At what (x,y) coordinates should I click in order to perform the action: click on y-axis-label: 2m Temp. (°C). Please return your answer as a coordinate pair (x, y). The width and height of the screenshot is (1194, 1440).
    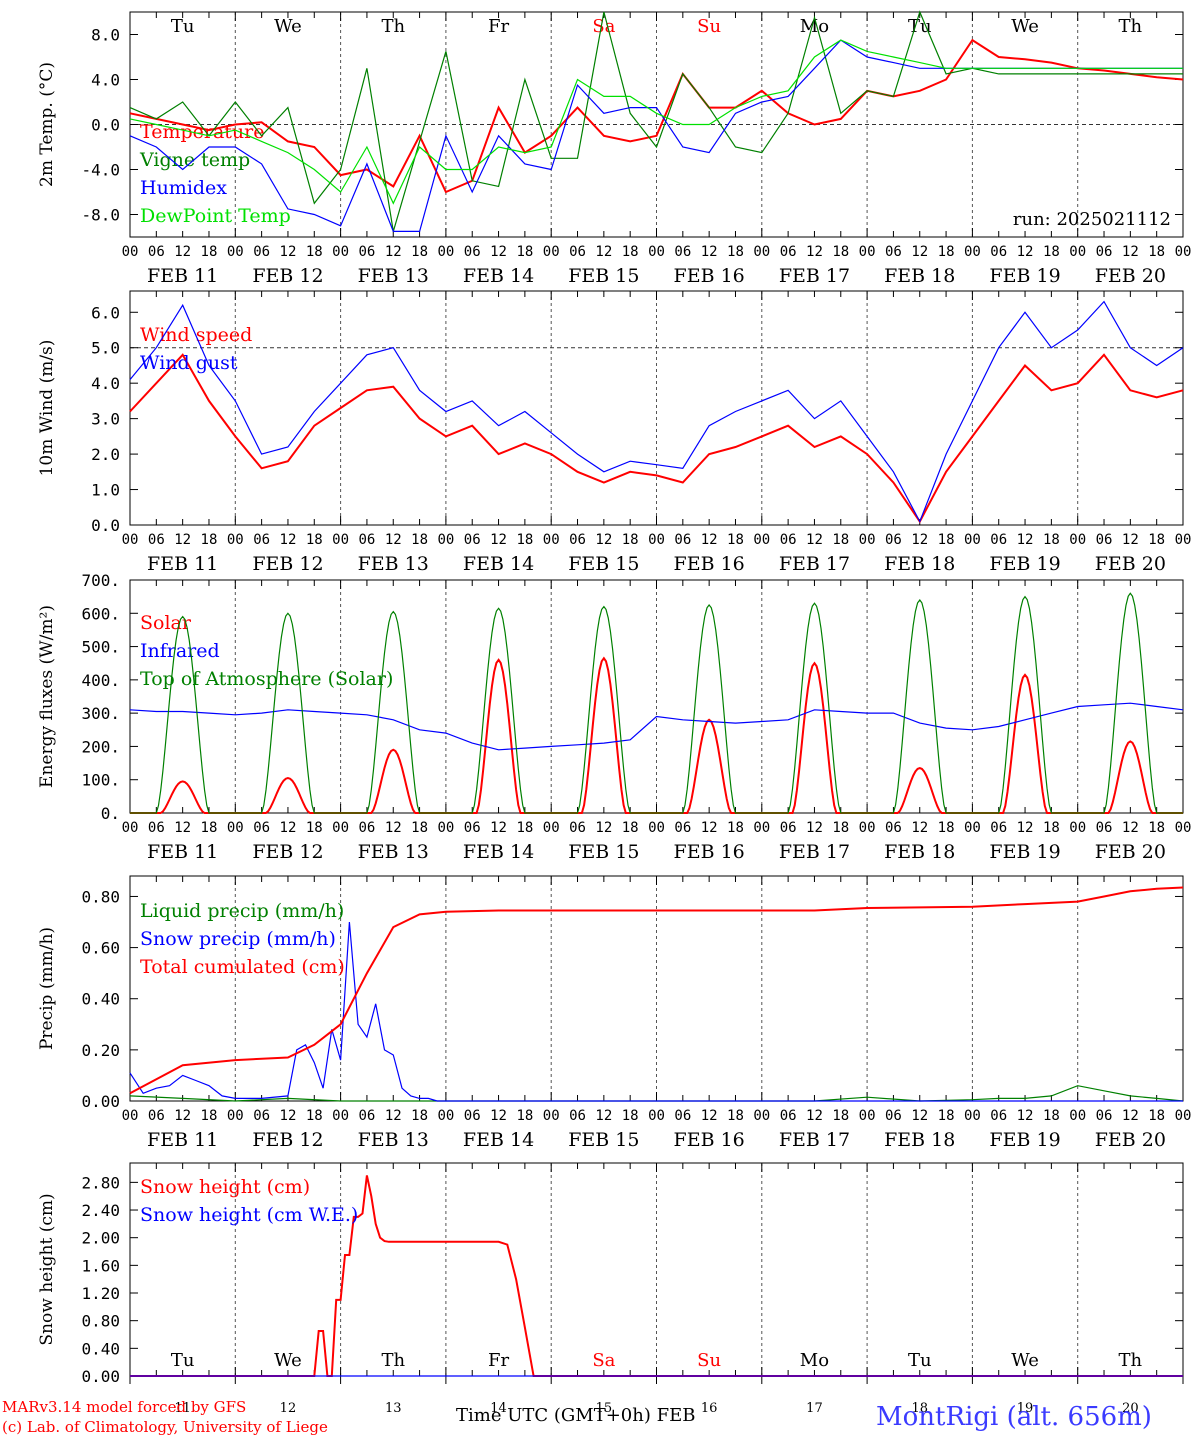
    Looking at the image, I should click on (47, 124).